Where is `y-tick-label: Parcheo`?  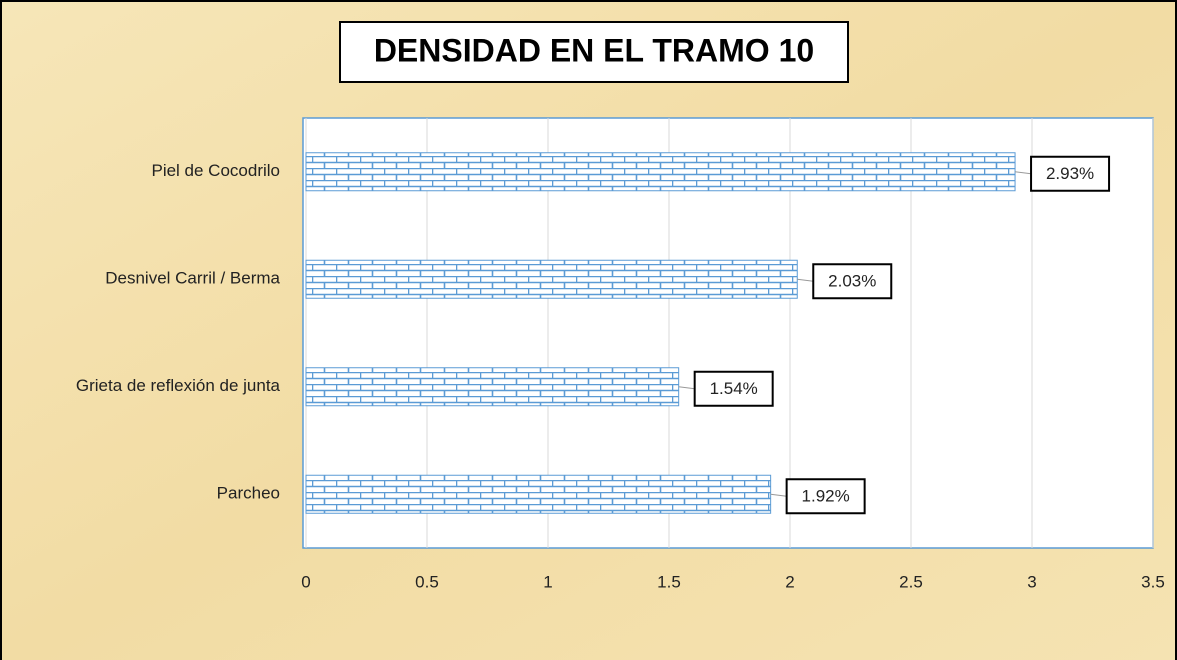 y-tick-label: Parcheo is located at coordinates (248, 493).